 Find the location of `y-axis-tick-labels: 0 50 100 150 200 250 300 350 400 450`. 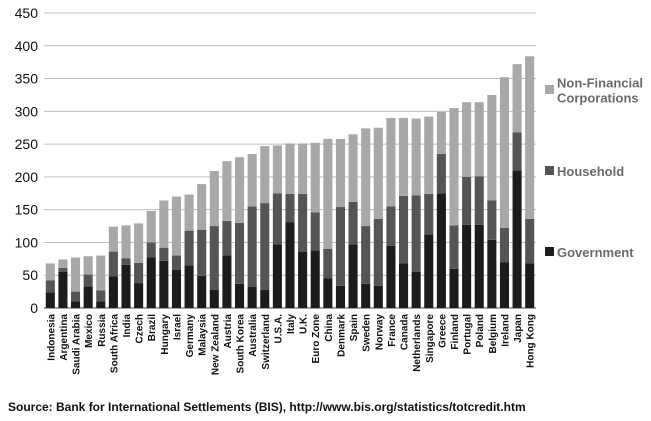

y-axis-tick-labels: 0 50 100 150 200 250 300 350 400 450 is located at coordinates (27, 160).